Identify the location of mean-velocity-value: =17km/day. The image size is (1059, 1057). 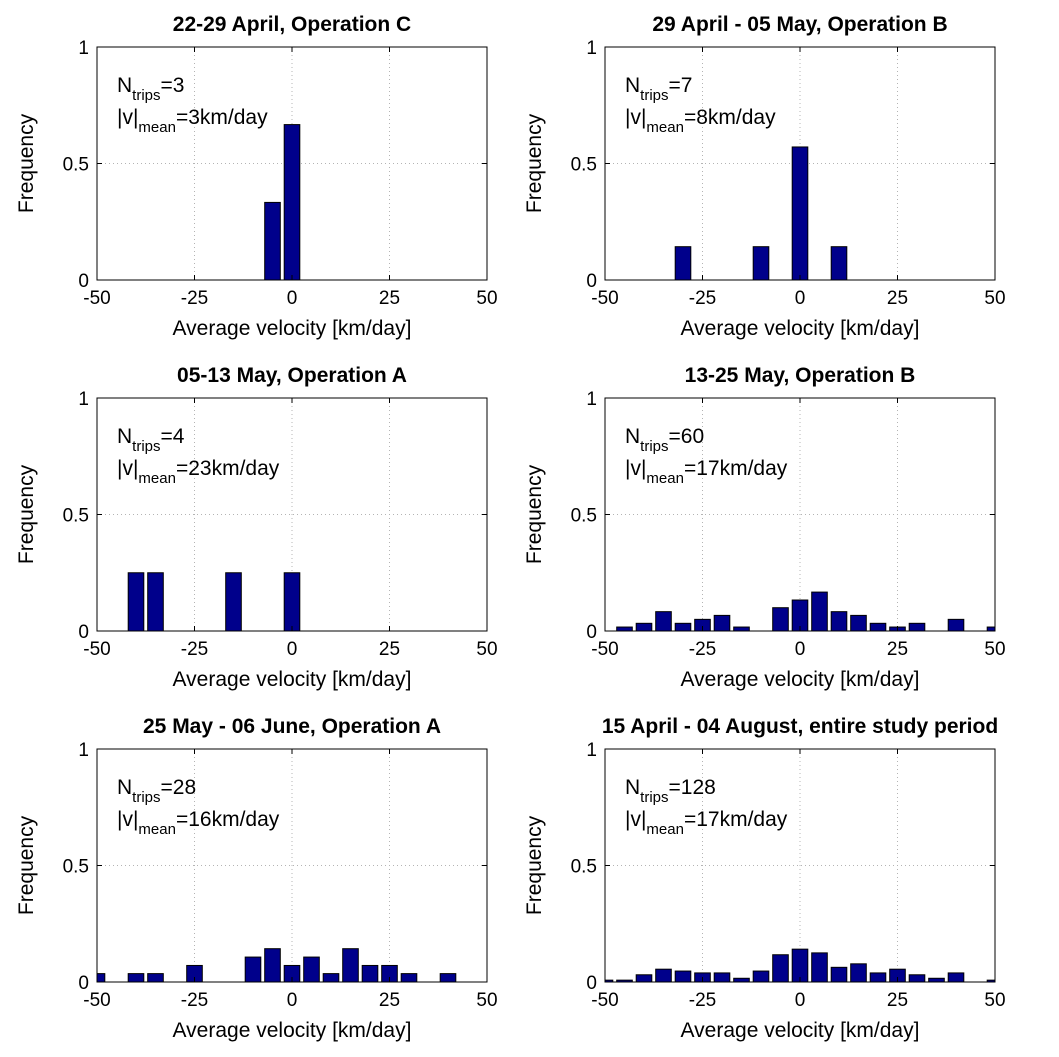
(736, 468).